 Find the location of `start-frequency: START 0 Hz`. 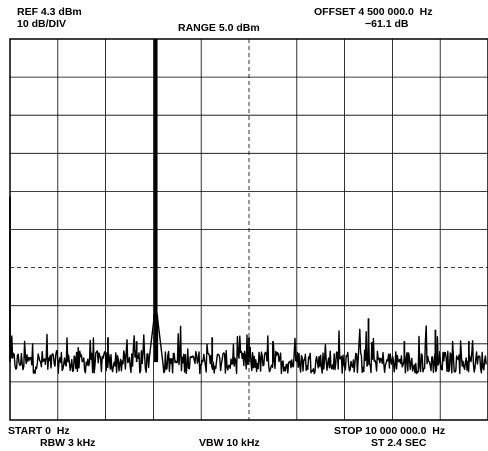

start-frequency: START 0 Hz is located at coordinates (39, 431).